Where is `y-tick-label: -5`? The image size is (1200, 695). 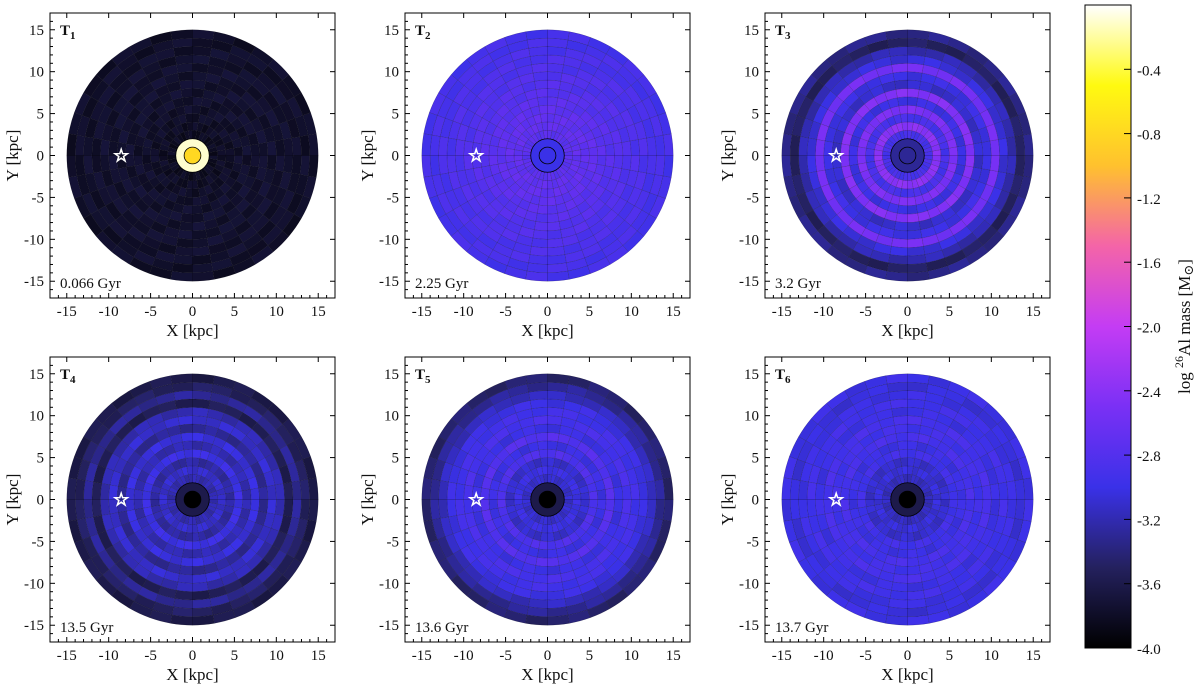 y-tick-label: -5 is located at coordinates (393, 542).